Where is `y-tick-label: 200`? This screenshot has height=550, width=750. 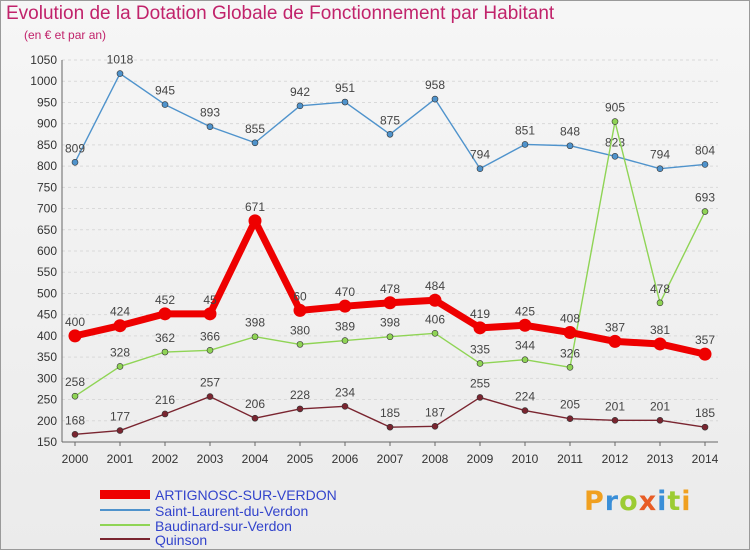
y-tick-label: 200 is located at coordinates (47, 421).